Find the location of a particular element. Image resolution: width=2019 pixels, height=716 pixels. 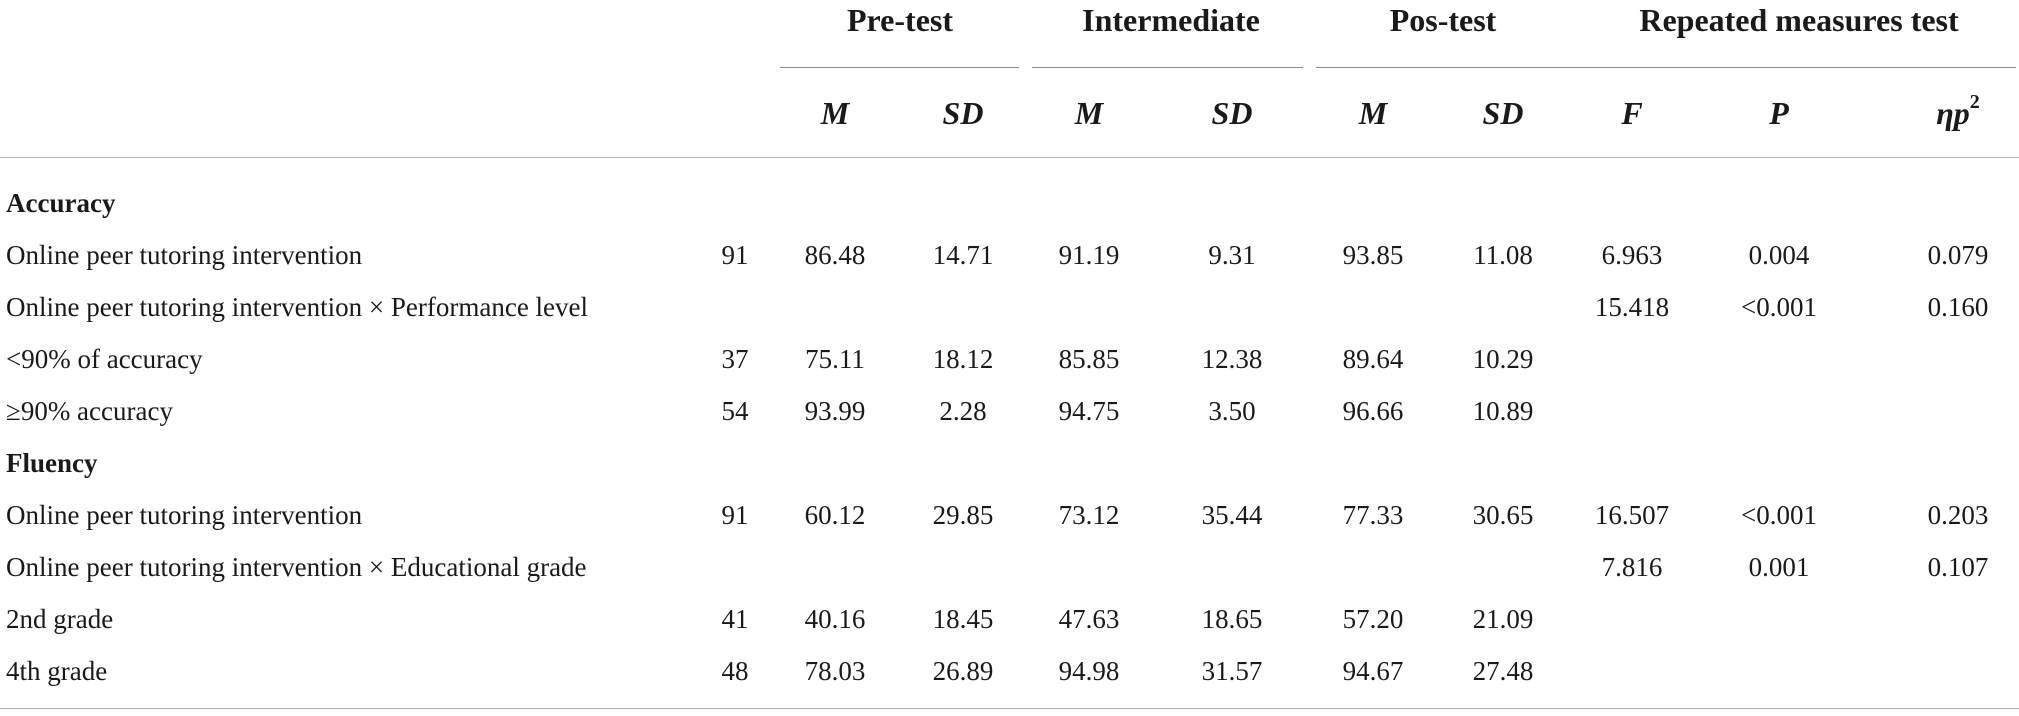

cell-eta-p-squared: 0.160 is located at coordinates (1958, 307).